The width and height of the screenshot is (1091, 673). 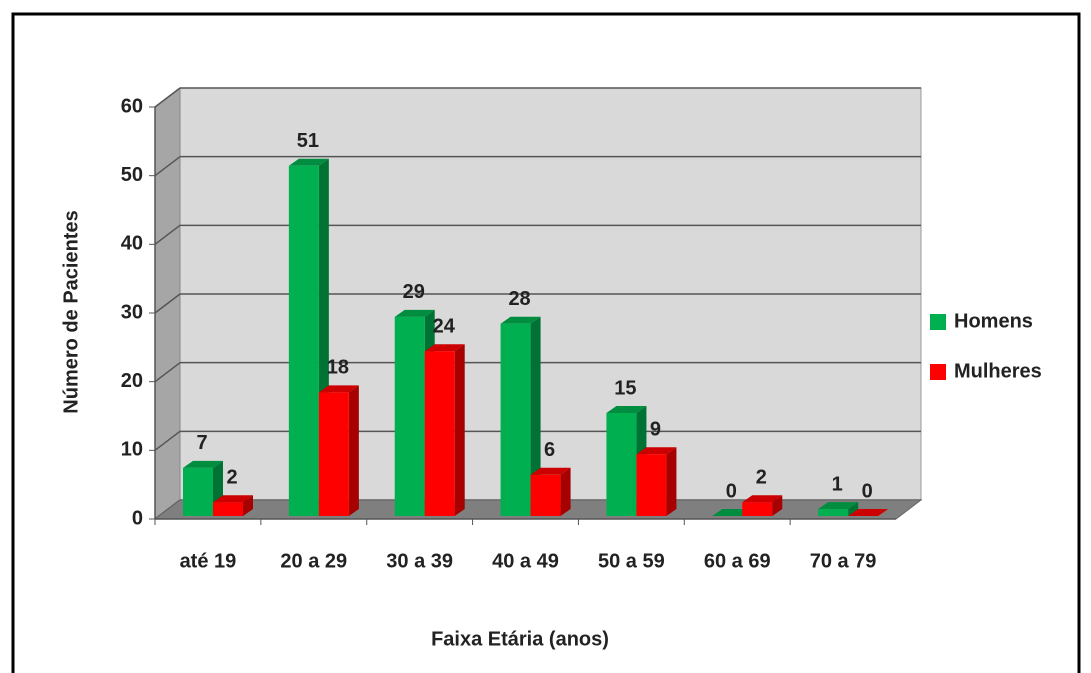 I want to click on data-label: 7, so click(x=201, y=443).